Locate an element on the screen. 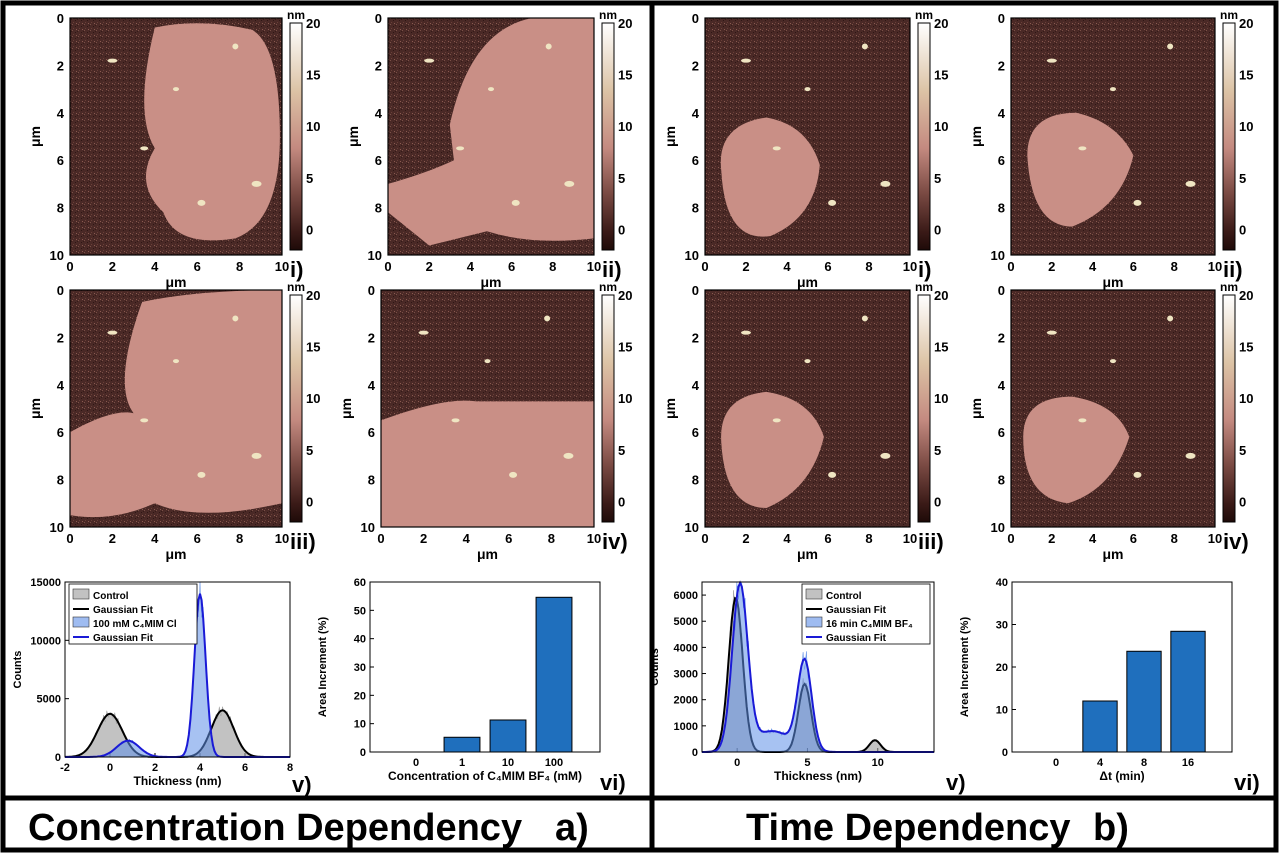 The image size is (1279, 853). panel-b-title: Time Dependency is located at coordinates (908, 828).